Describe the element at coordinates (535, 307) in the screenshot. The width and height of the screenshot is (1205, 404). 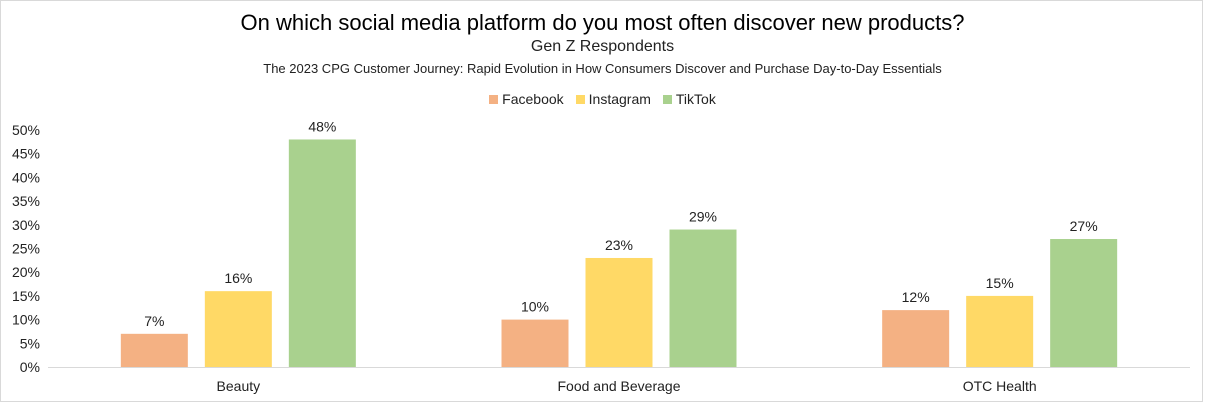
I see `data-label: 10%` at that location.